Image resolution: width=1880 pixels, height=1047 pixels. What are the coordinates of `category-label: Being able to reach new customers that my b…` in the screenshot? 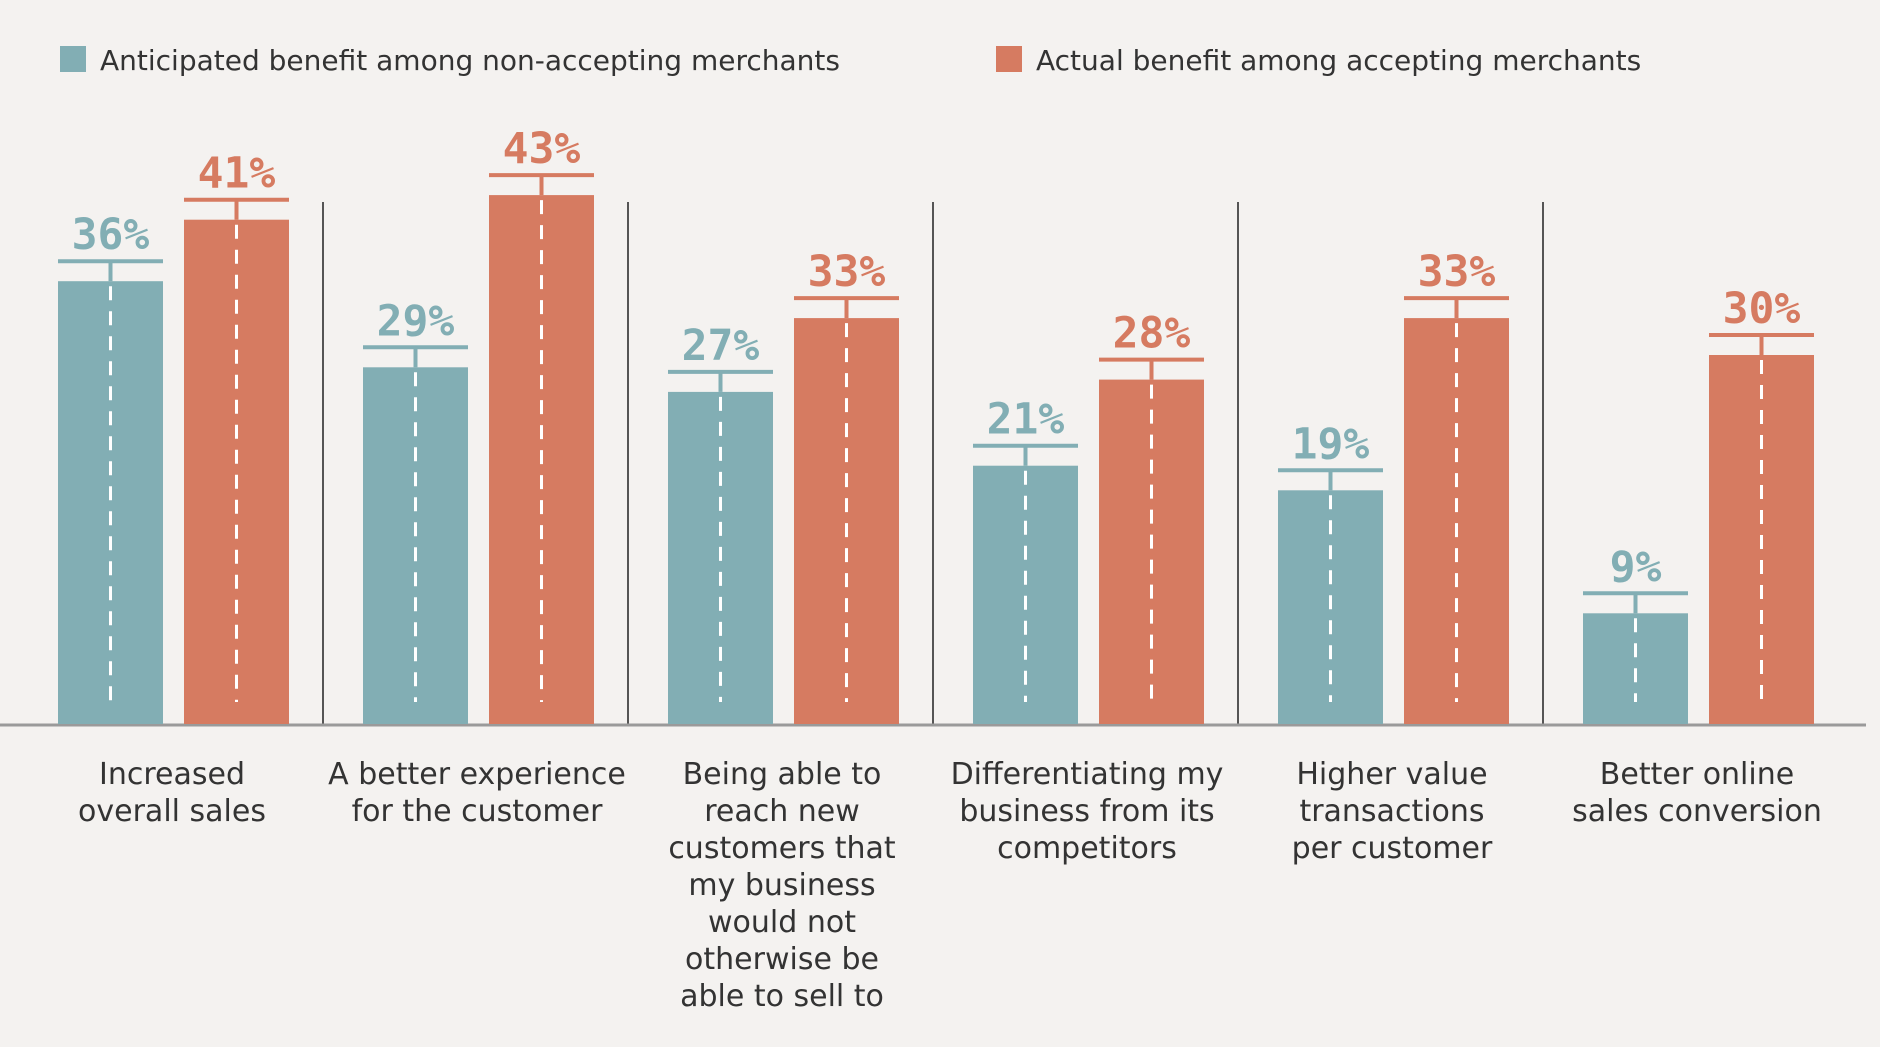 It's located at (782, 885).